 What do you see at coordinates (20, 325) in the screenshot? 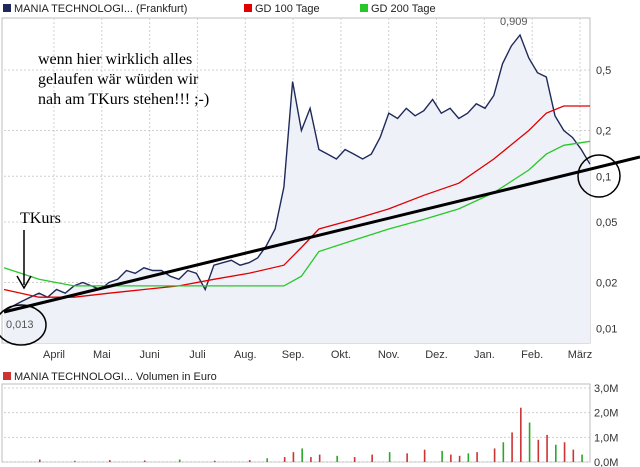
I see `low-value-label: 0,013` at bounding box center [20, 325].